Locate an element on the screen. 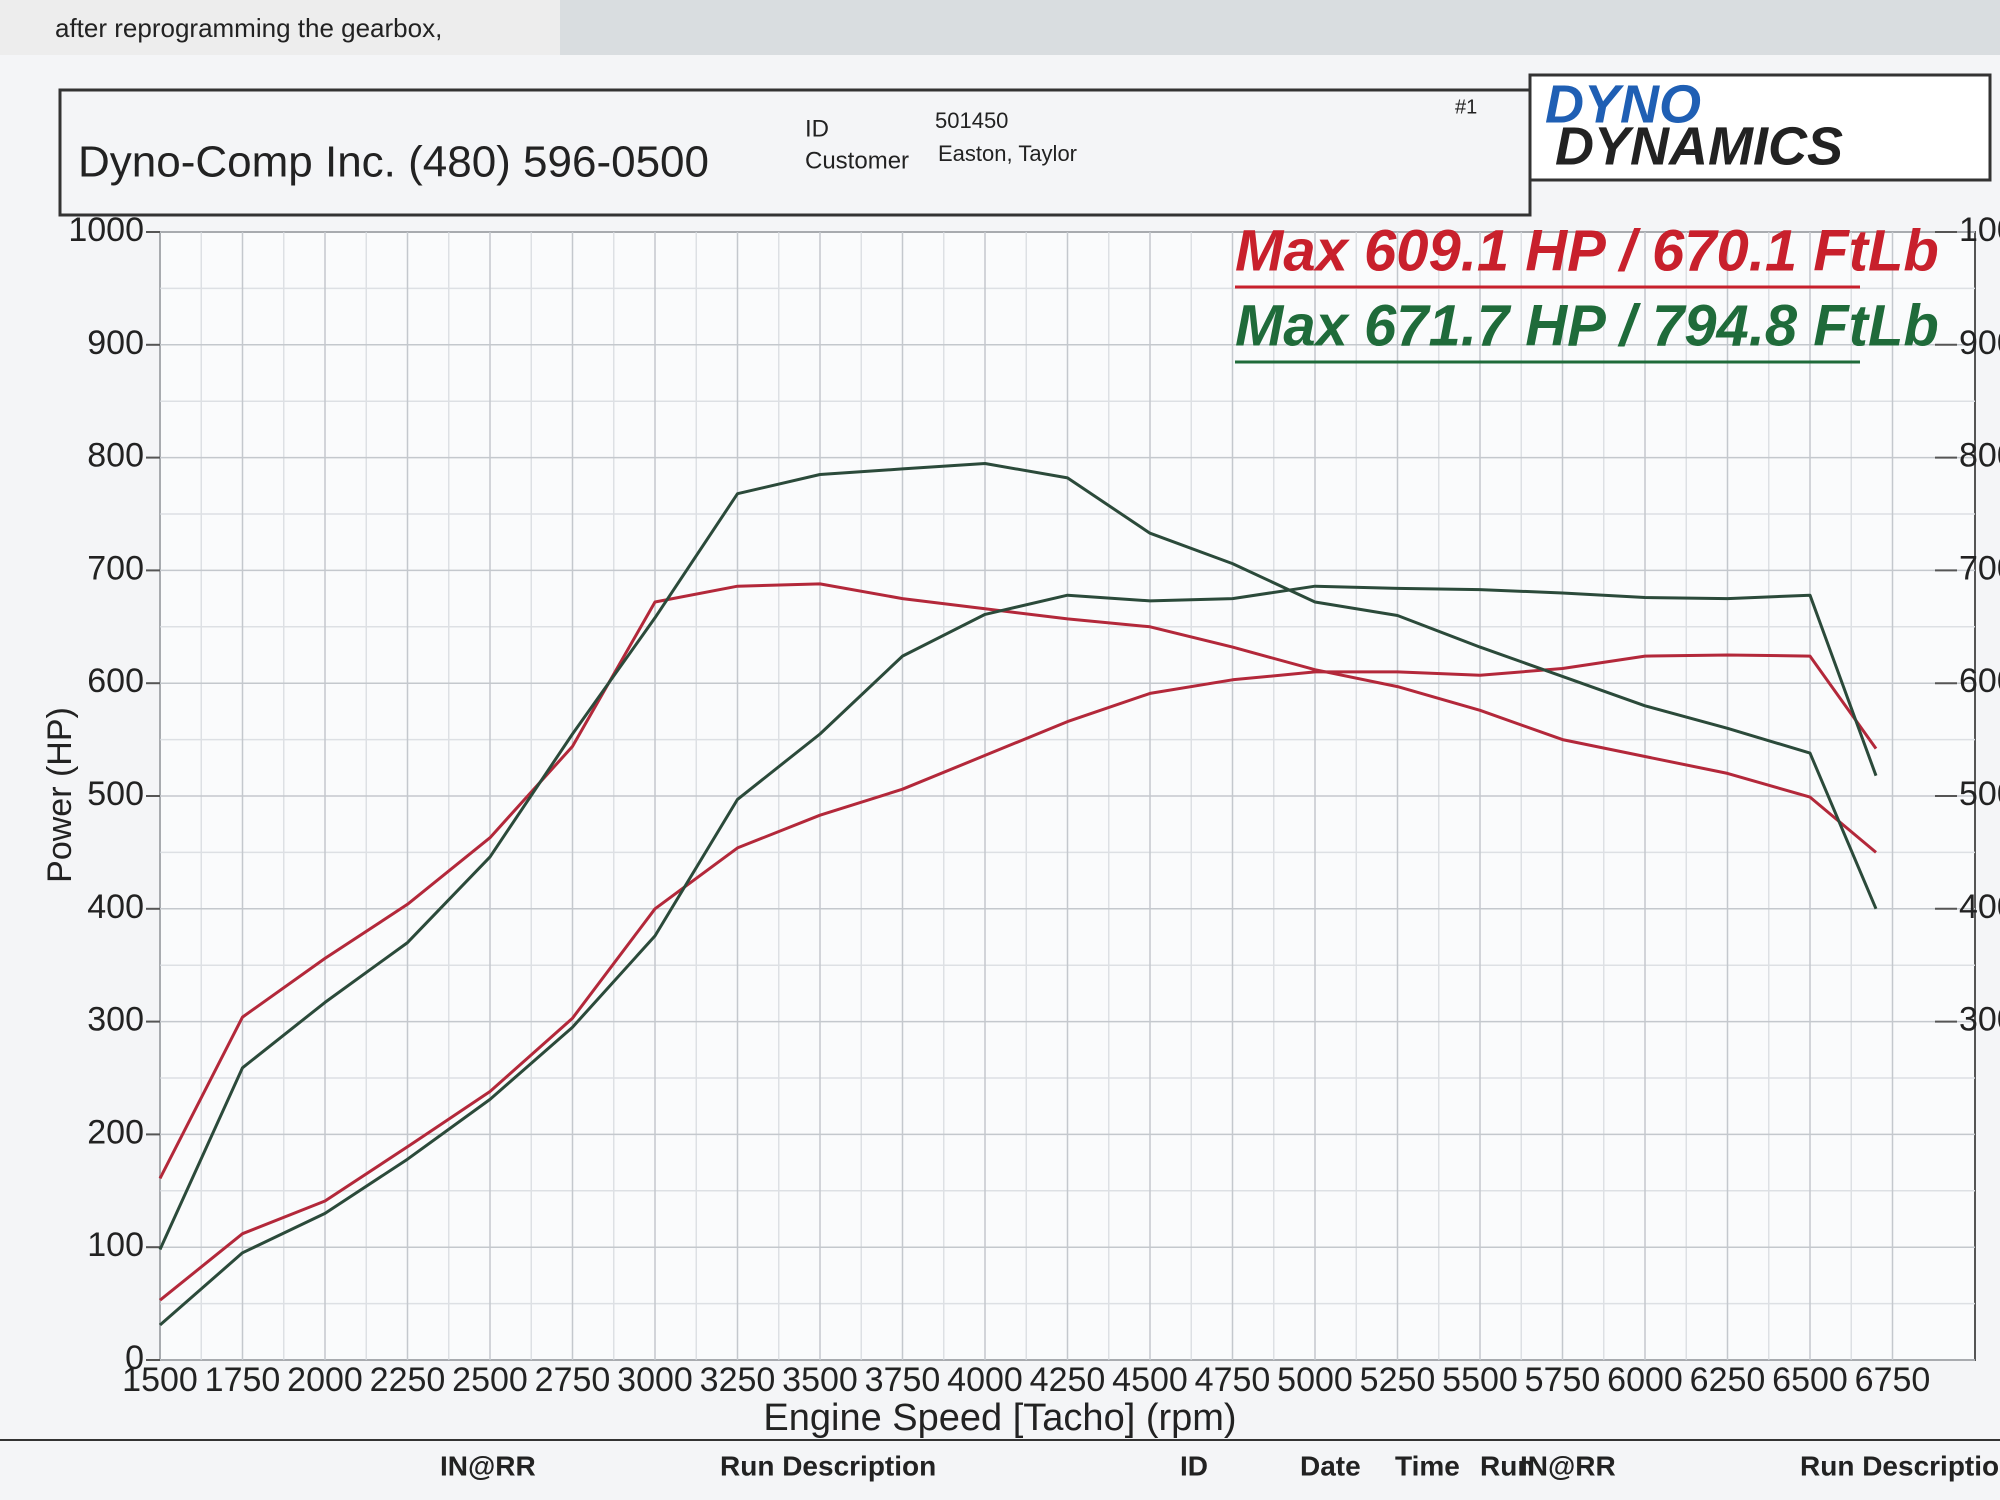 Image resolution: width=2000 pixels, height=1500 pixels. x-tick-label: 5750 is located at coordinates (1563, 1380).